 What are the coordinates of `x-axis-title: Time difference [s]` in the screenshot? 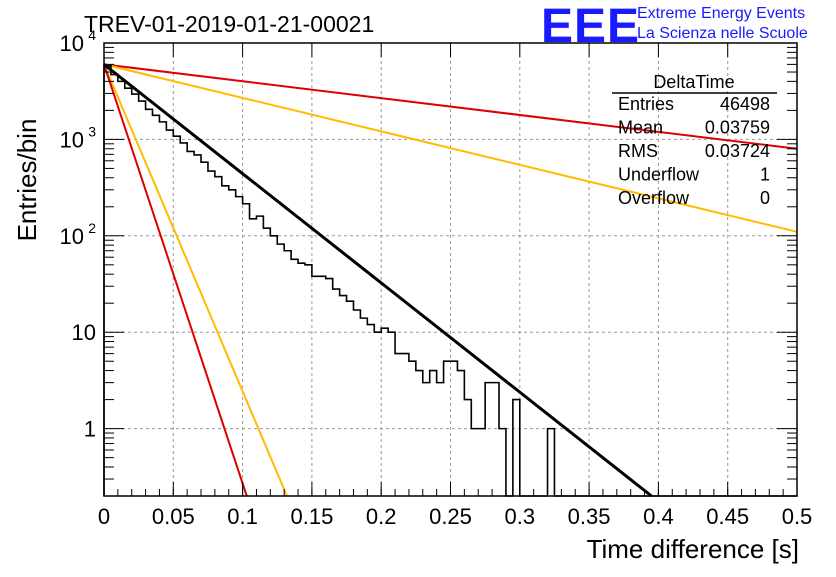 It's located at (693, 549).